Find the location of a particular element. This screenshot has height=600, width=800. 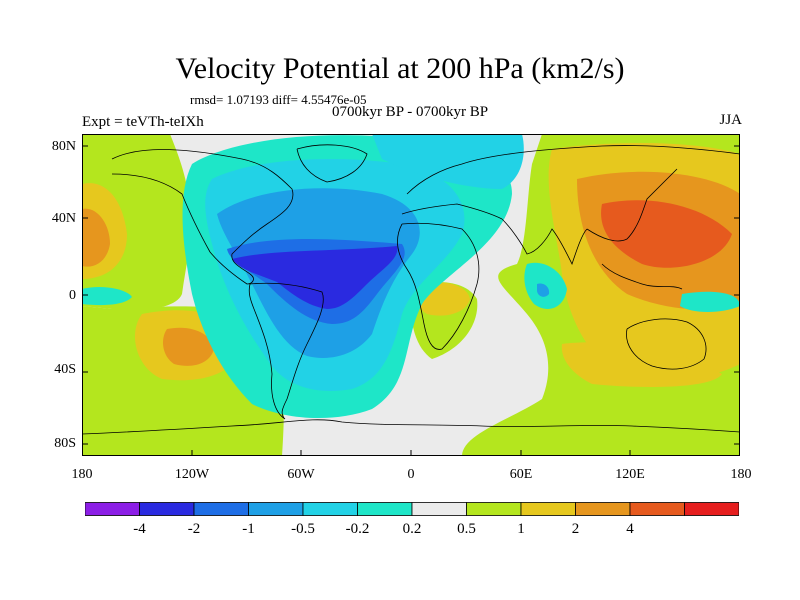

negative-cell-central-pacific is located at coordinates (107, 296).